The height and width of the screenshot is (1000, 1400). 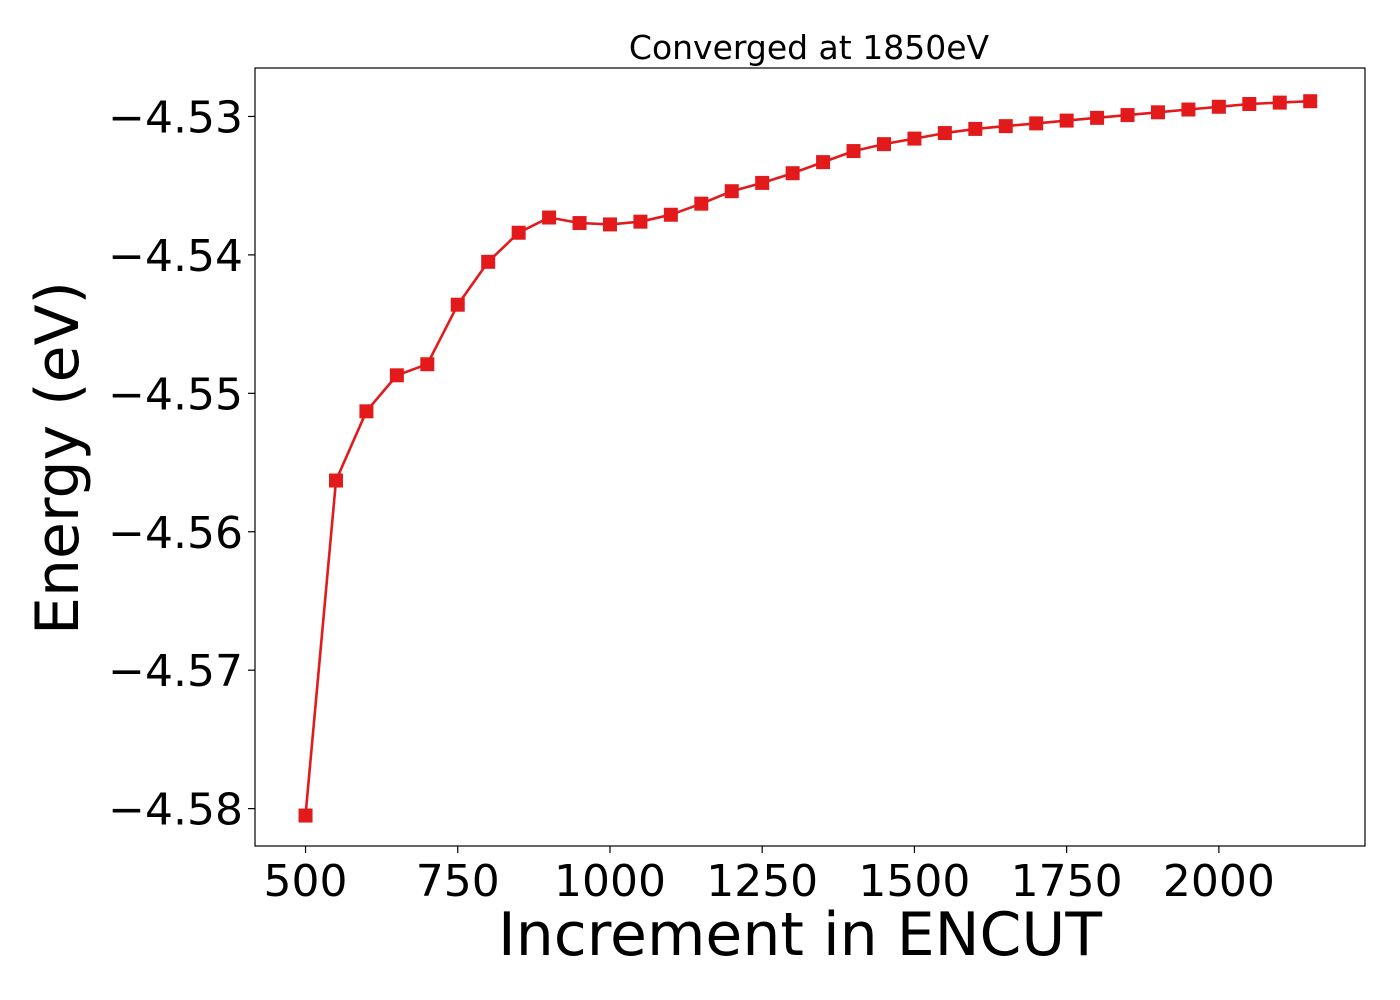 What do you see at coordinates (175, 256) in the screenshot?
I see `y-tick-label: −4.54` at bounding box center [175, 256].